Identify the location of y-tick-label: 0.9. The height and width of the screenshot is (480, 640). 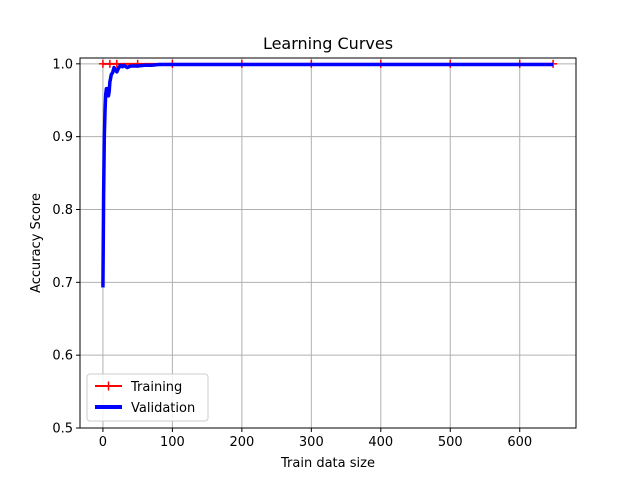
(62, 137).